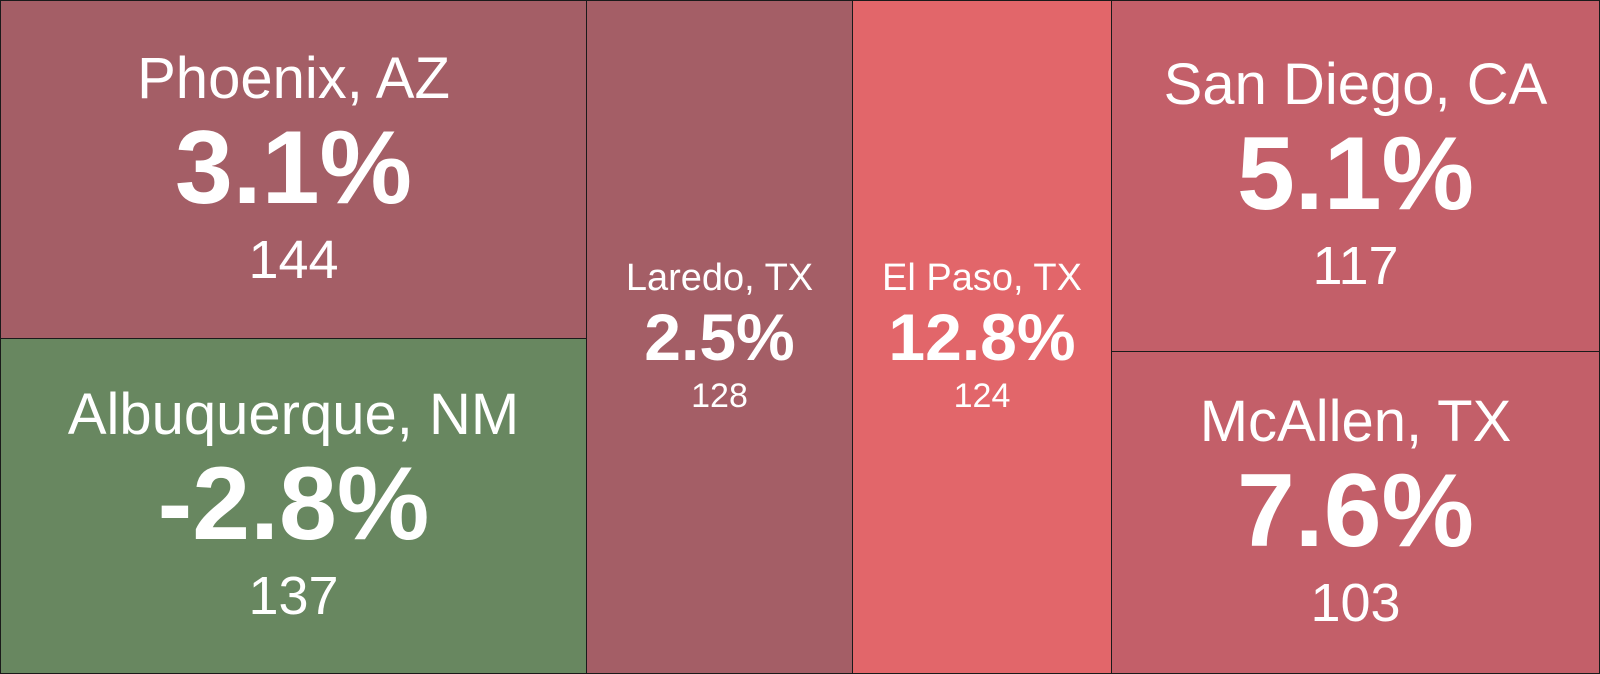 The width and height of the screenshot is (1600, 674). I want to click on tile-count: 137, so click(293, 596).